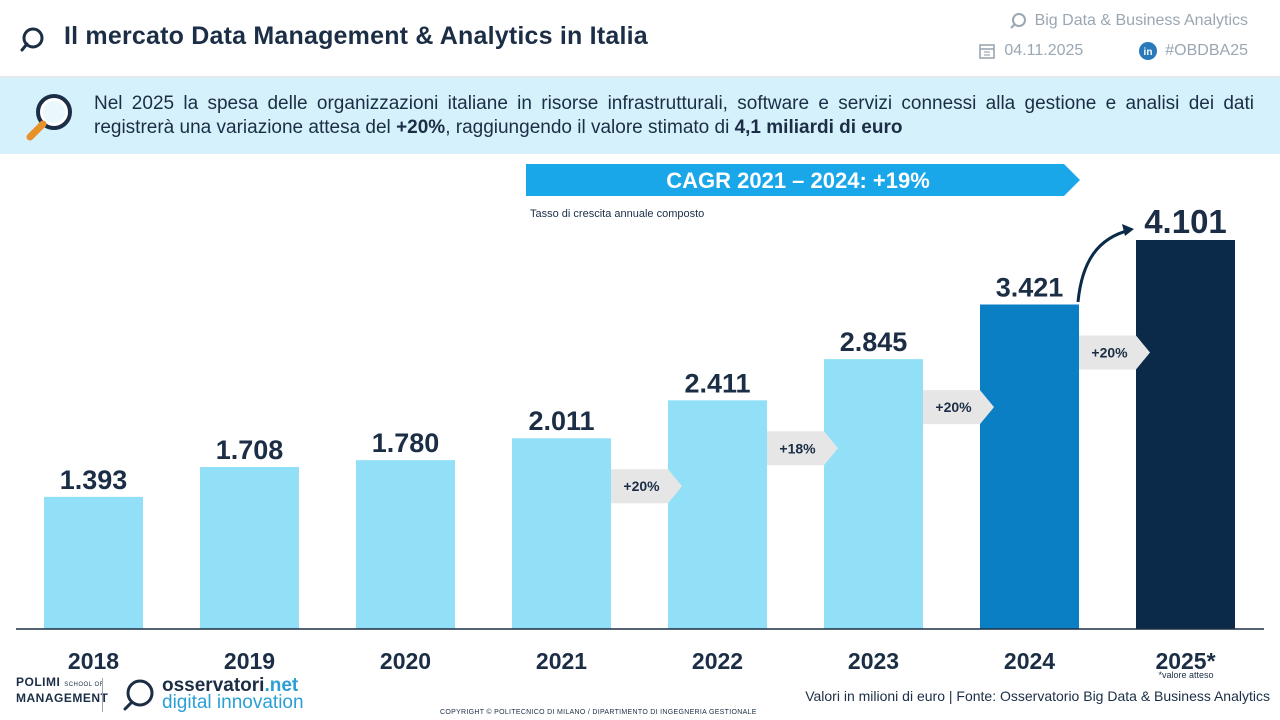  I want to click on bar-2023, so click(873, 494).